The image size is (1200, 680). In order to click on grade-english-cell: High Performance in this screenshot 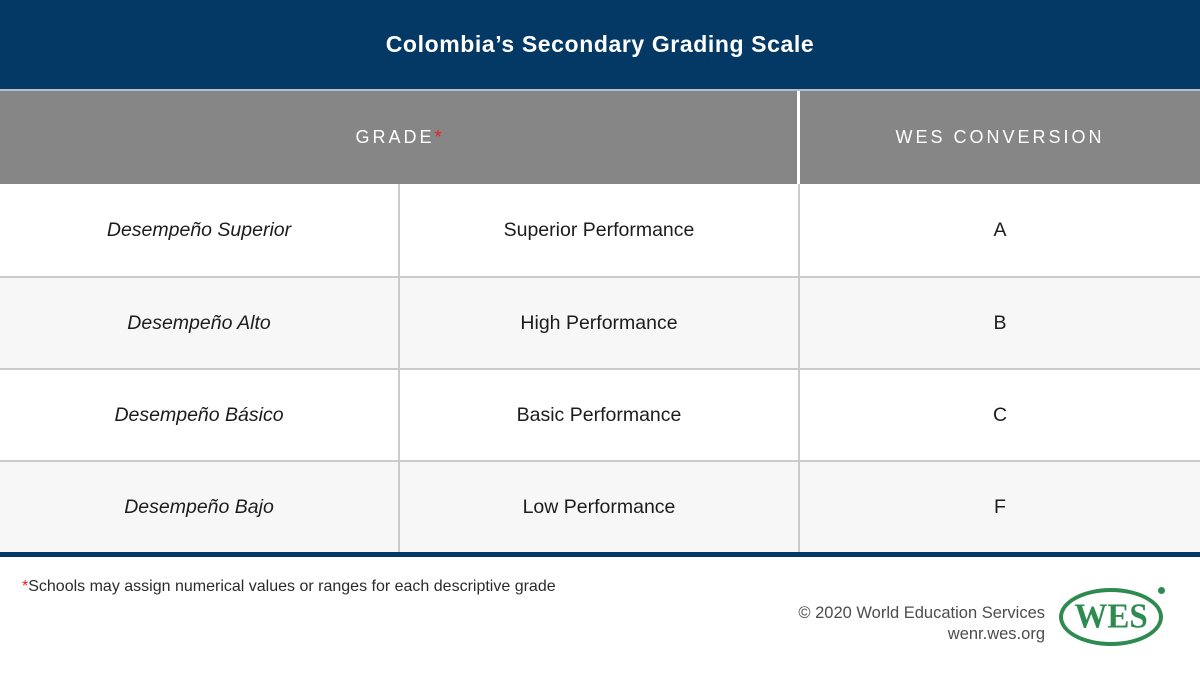, I will do `click(600, 323)`.